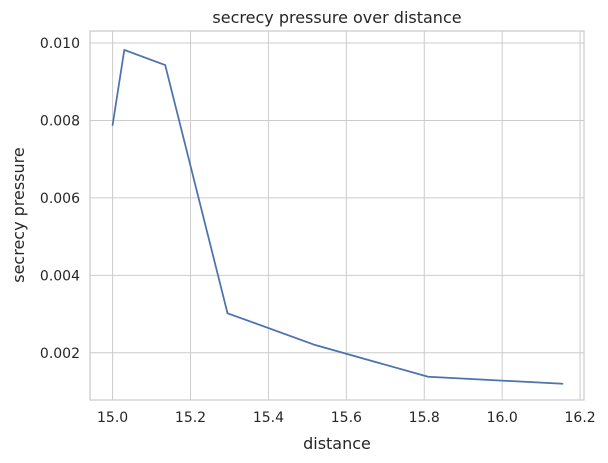 This screenshot has width=608, height=463. I want to click on y-axis-label: secrecy pressure, so click(18, 215).